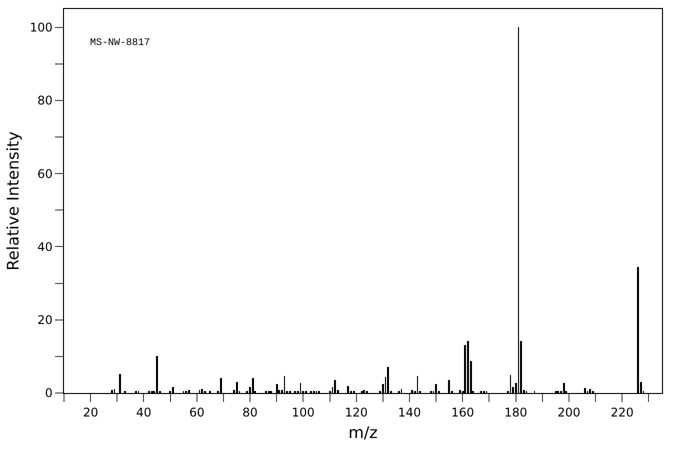 The width and height of the screenshot is (676, 455). Describe the element at coordinates (48, 393) in the screenshot. I see `y-tick-label: 0` at that location.